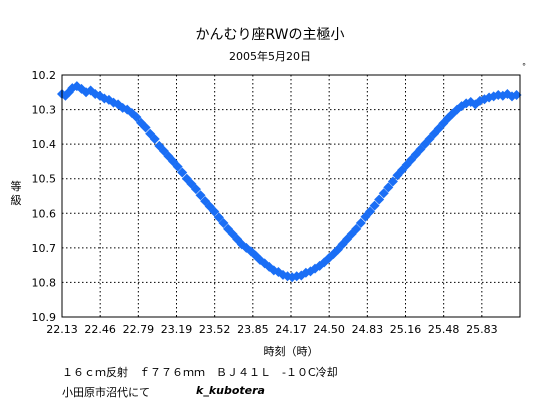  I want to click on y-tick-label: 10.5, so click(44, 179).